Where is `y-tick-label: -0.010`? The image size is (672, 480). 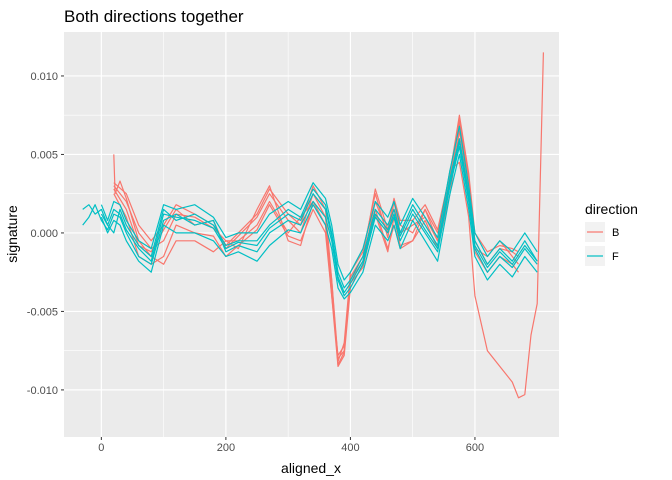
y-tick-label: -0.010 is located at coordinates (42, 391).